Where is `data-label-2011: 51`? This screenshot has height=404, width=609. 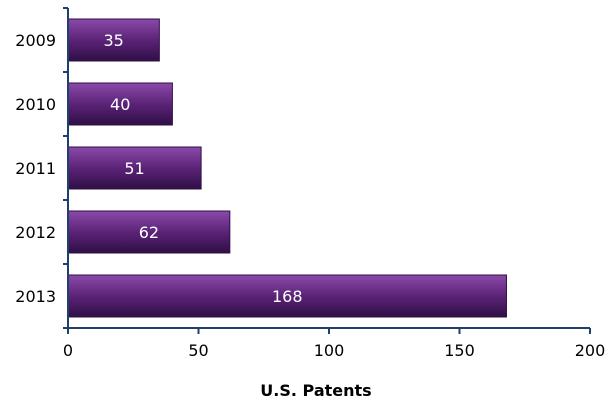
data-label-2011: 51 is located at coordinates (134, 168).